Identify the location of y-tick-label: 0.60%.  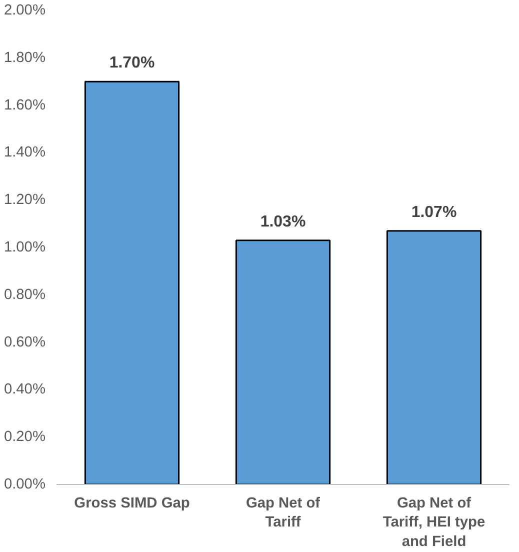
(25, 342).